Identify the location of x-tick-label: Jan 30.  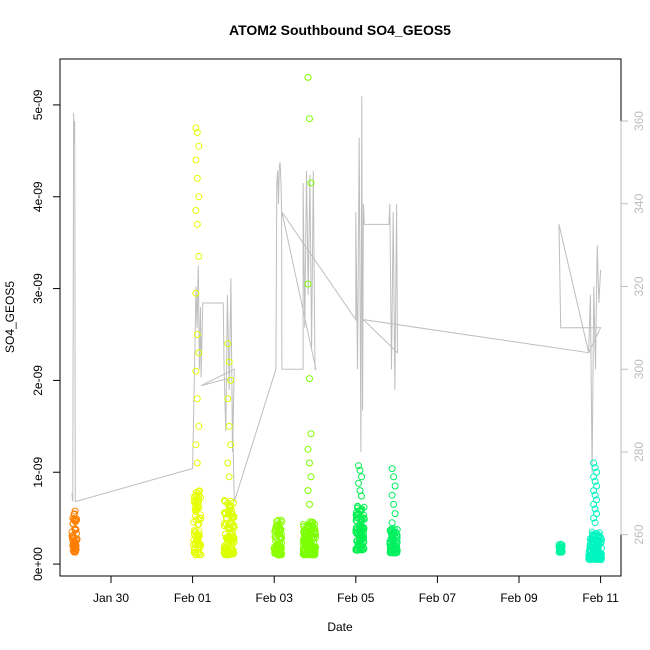
(111, 598).